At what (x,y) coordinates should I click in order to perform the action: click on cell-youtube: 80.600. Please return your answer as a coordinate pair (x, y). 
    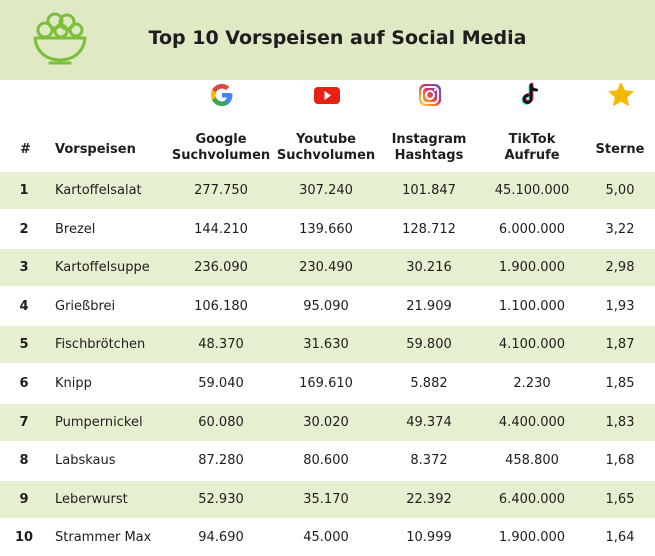
    Looking at the image, I should click on (326, 461).